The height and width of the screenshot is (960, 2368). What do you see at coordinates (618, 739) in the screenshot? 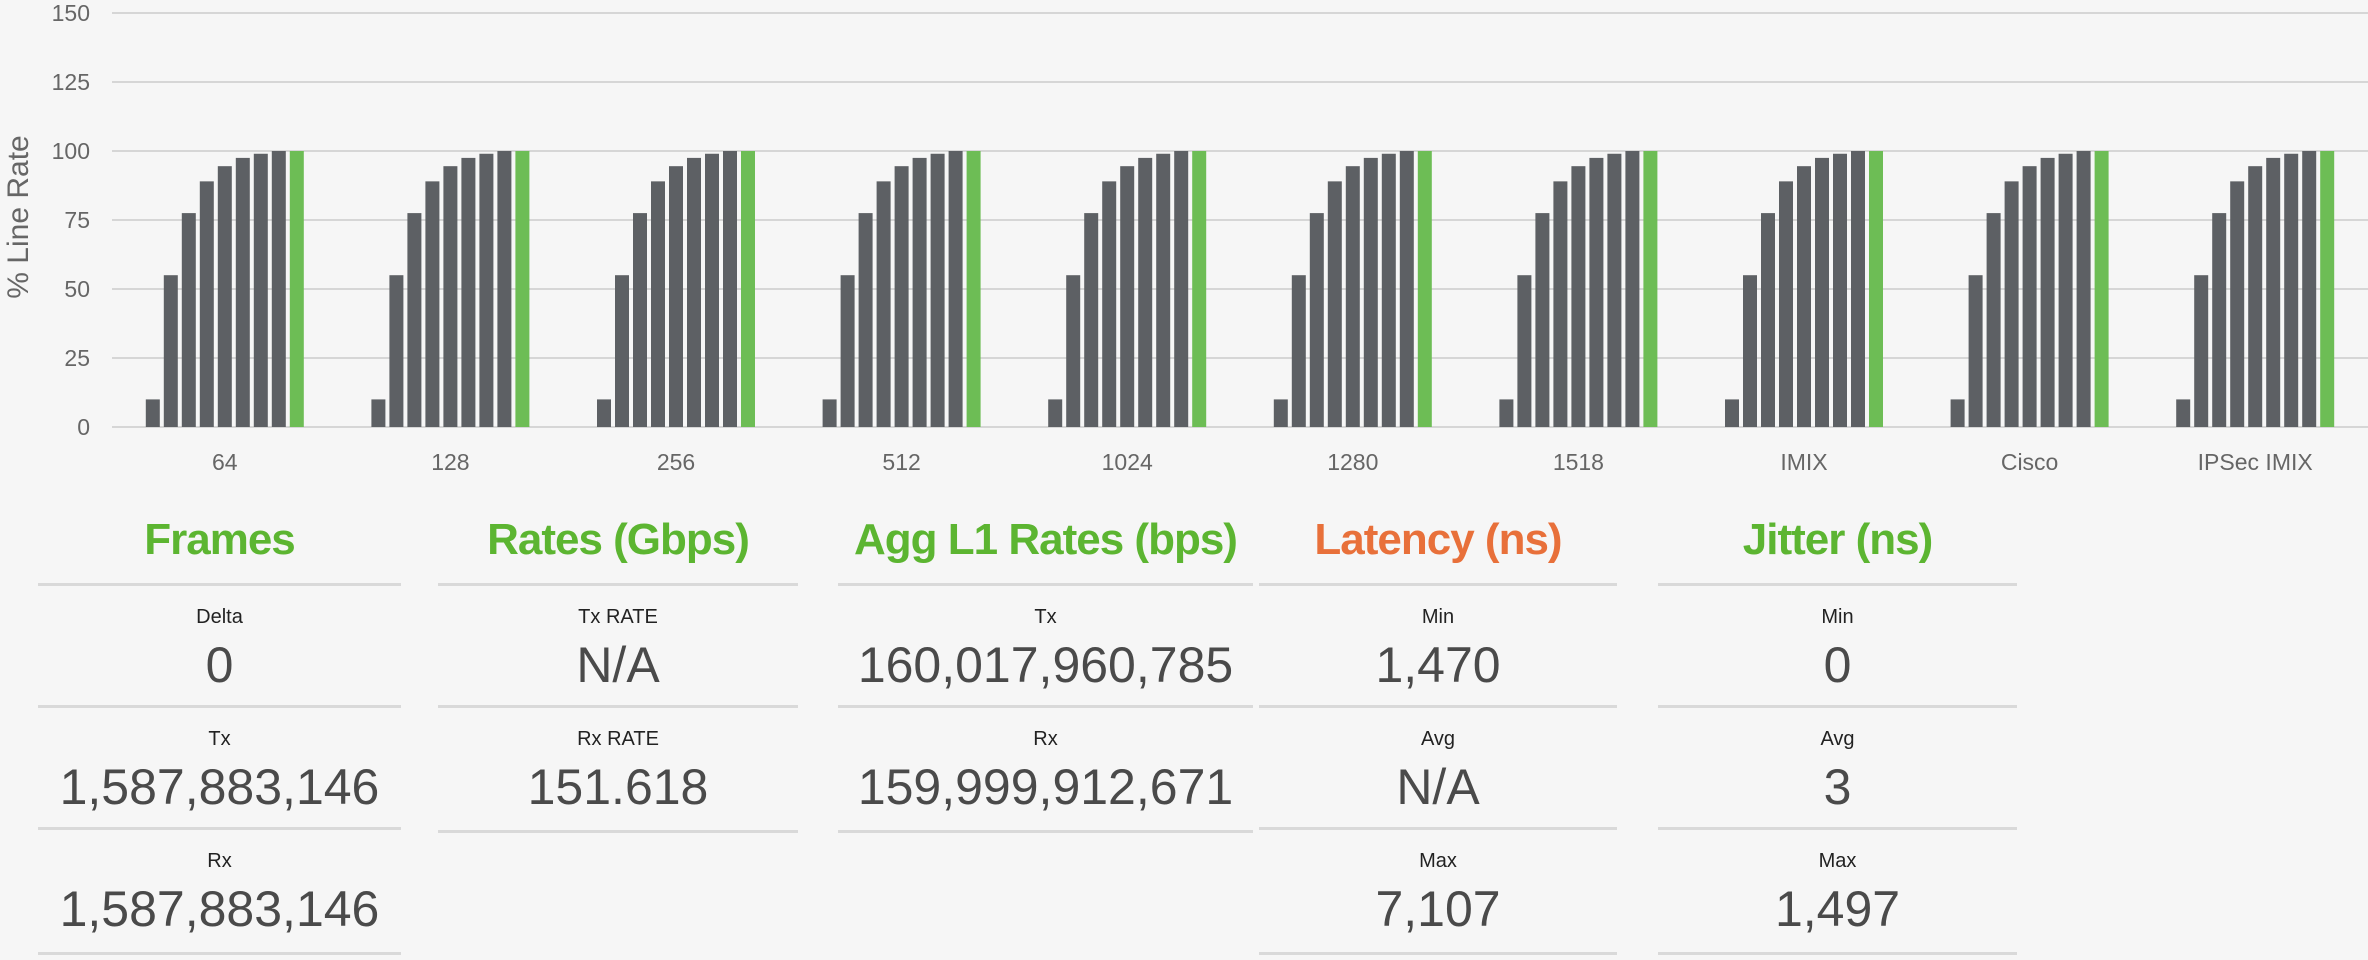
I see `stat-label: Rx RATE` at bounding box center [618, 739].